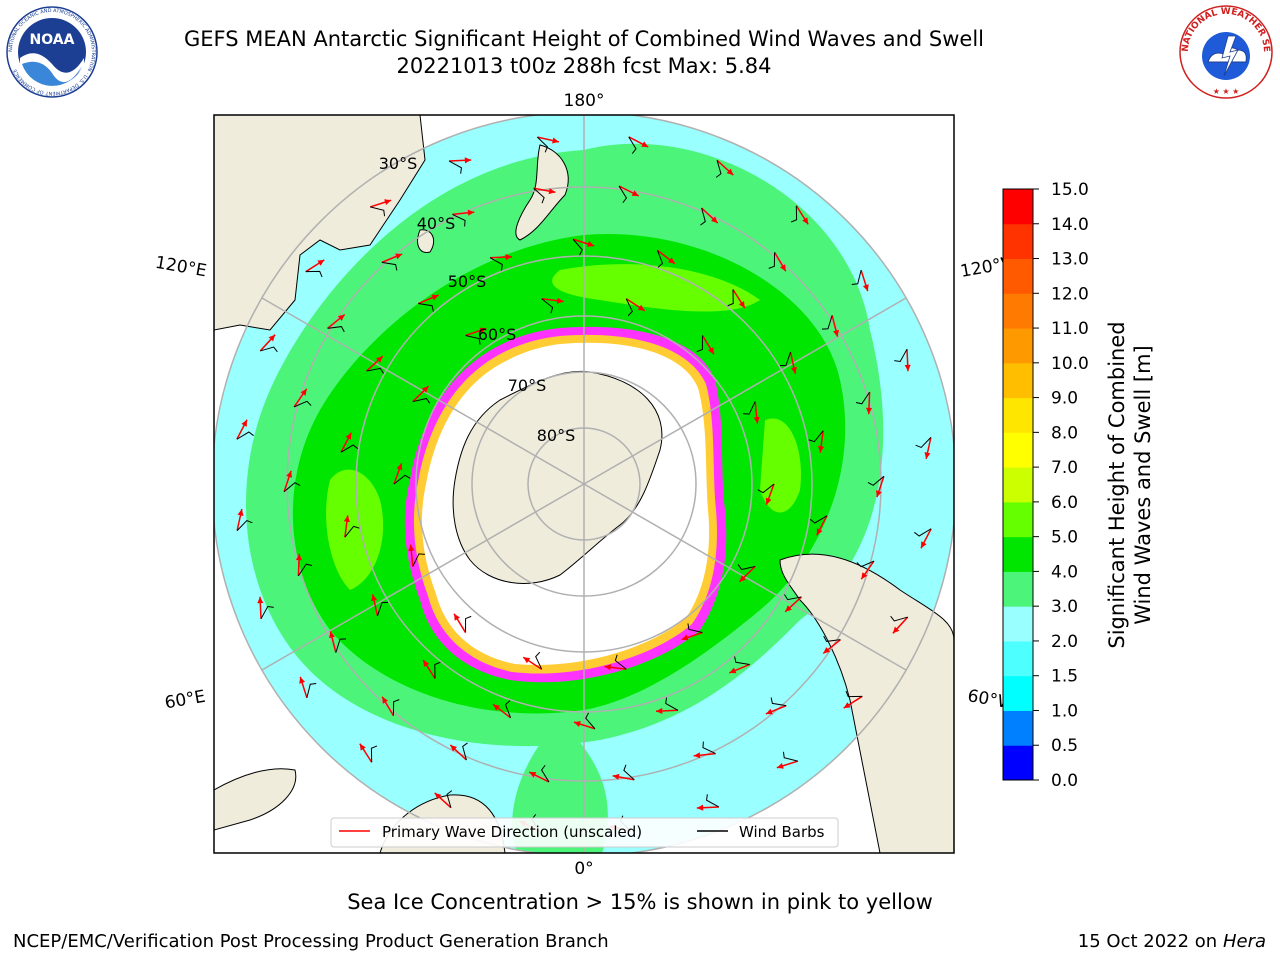 This screenshot has width=1280, height=960. Describe the element at coordinates (584, 101) in the screenshot. I see `lon-label-180: 180°` at that location.